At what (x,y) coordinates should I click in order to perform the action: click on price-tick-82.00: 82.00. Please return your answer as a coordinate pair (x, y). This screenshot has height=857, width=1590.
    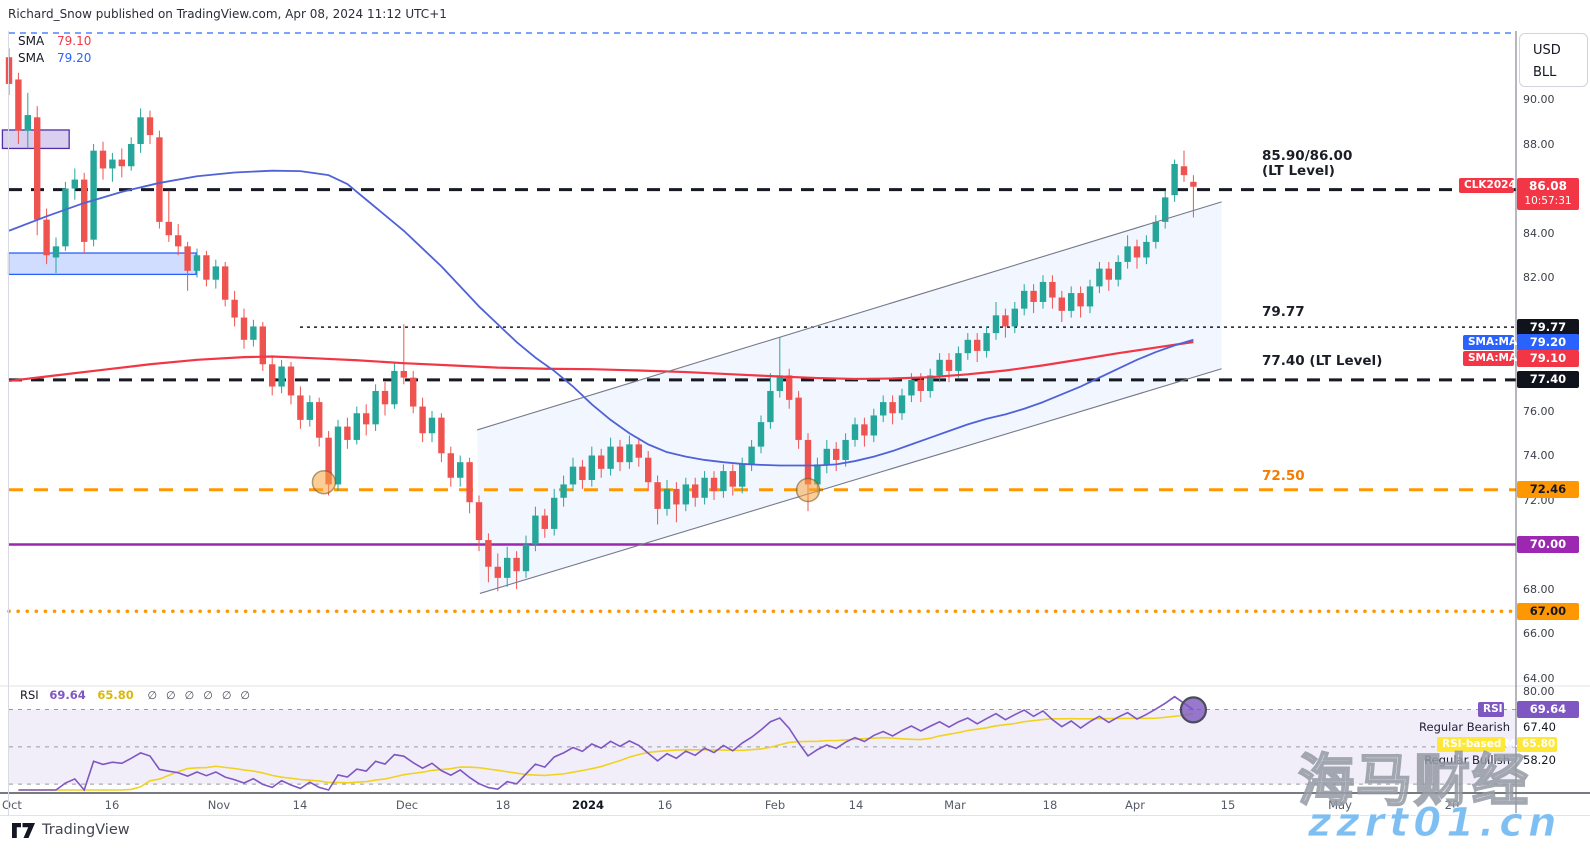
    Looking at the image, I should click on (1539, 277).